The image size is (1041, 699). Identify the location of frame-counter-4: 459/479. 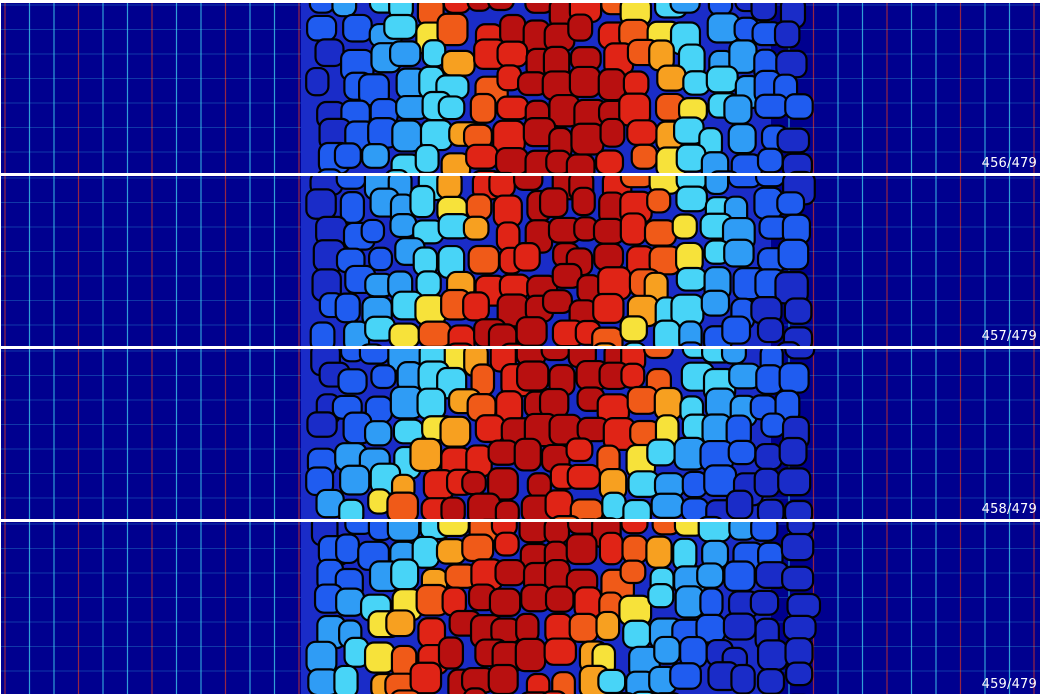
(1009, 684).